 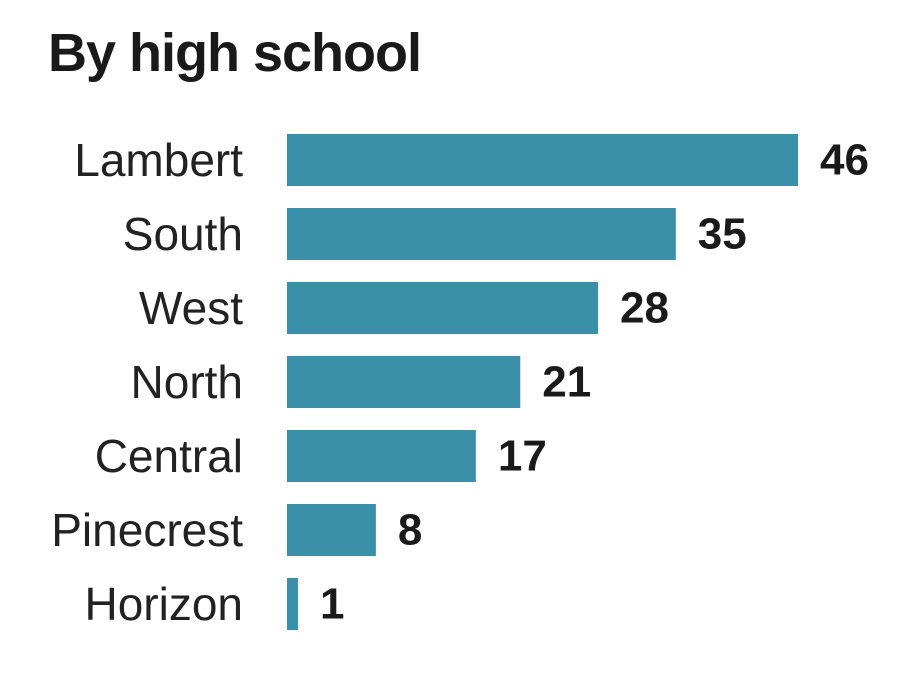 I want to click on bar-lambert, so click(x=542, y=160).